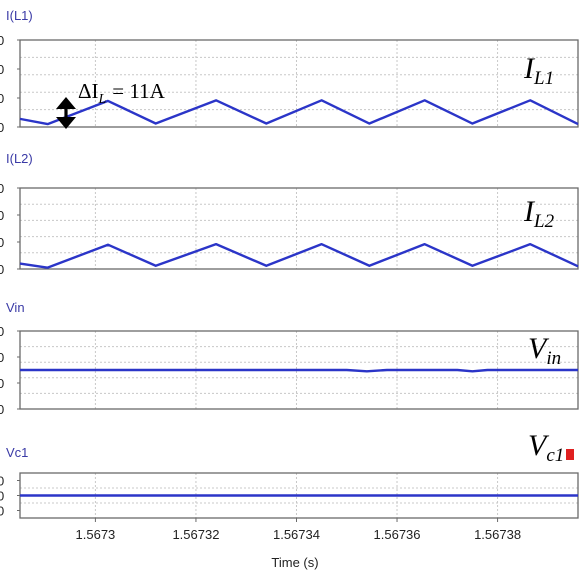 Image resolution: width=584 pixels, height=576 pixels. What do you see at coordinates (539, 348) in the screenshot?
I see `series-label-vin-main: V` at bounding box center [539, 348].